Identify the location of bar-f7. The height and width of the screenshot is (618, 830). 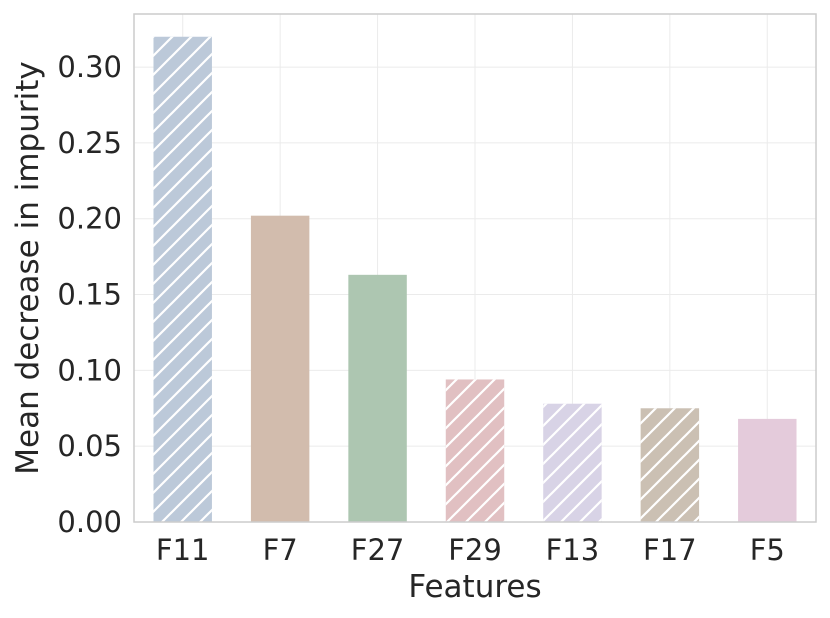
(280, 368).